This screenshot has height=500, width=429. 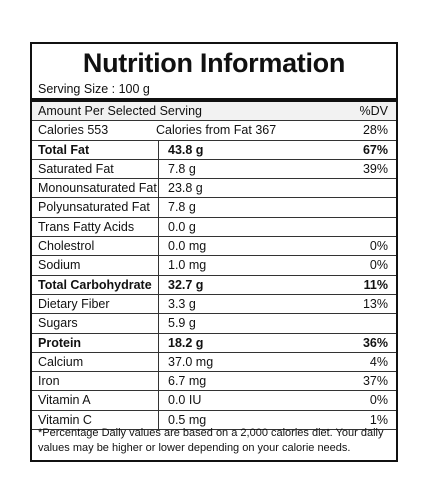 What do you see at coordinates (375, 303) in the screenshot?
I see `daily-value: 13%` at bounding box center [375, 303].